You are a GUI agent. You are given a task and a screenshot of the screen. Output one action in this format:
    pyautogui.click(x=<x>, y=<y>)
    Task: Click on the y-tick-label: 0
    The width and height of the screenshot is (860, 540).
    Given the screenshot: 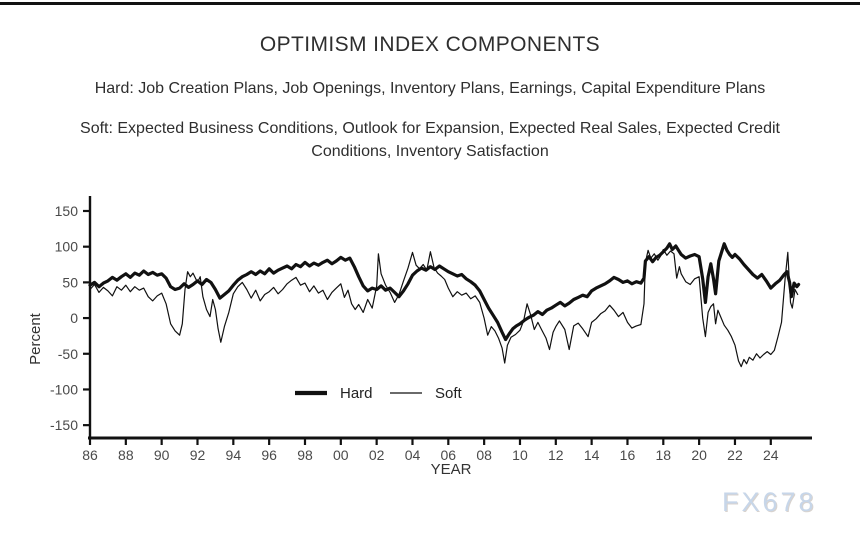 What is the action you would take?
    pyautogui.click(x=74, y=318)
    